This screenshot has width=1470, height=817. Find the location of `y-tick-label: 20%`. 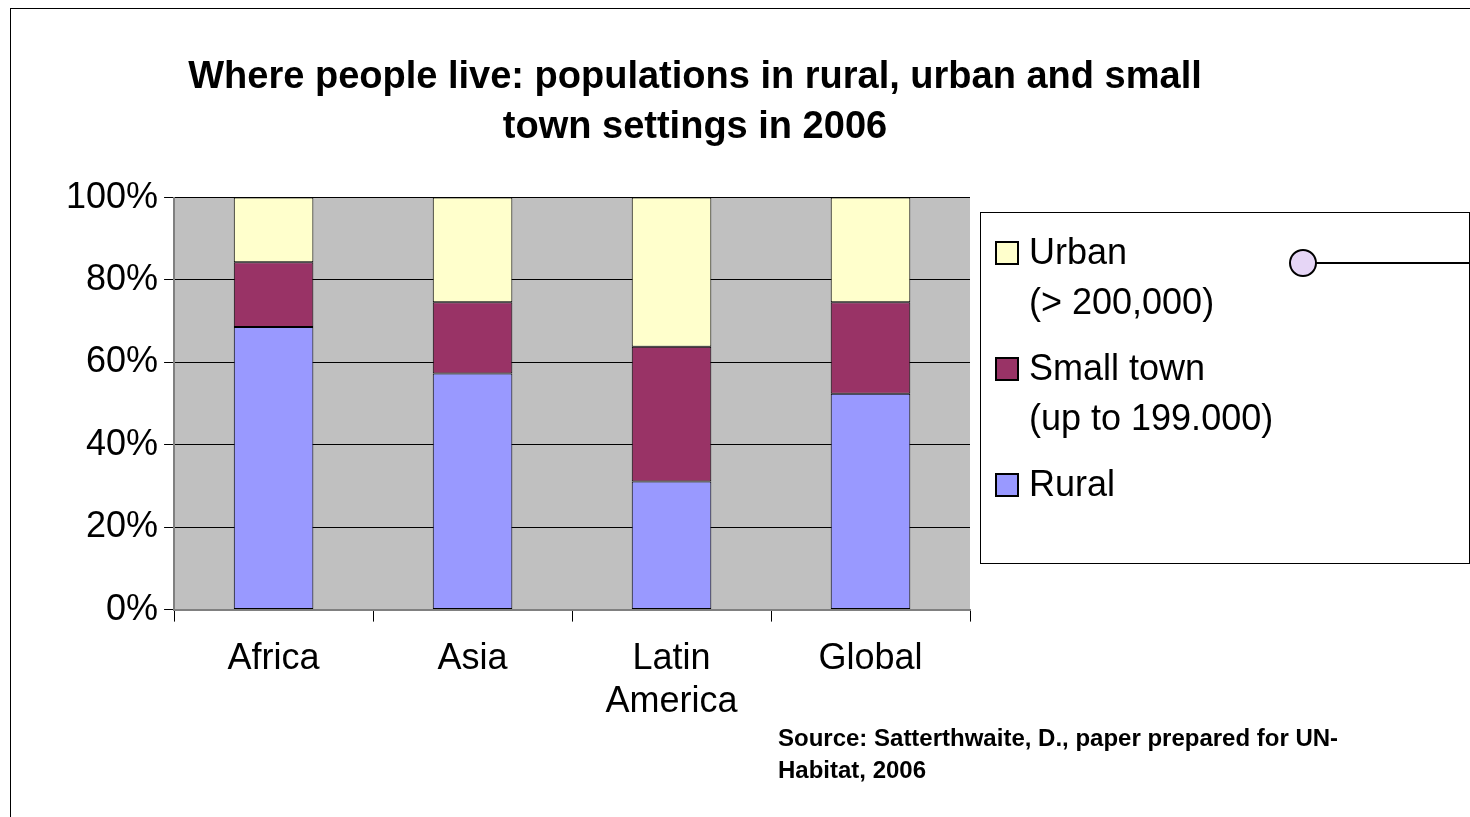

y-tick-label: 20% is located at coordinates (122, 525).